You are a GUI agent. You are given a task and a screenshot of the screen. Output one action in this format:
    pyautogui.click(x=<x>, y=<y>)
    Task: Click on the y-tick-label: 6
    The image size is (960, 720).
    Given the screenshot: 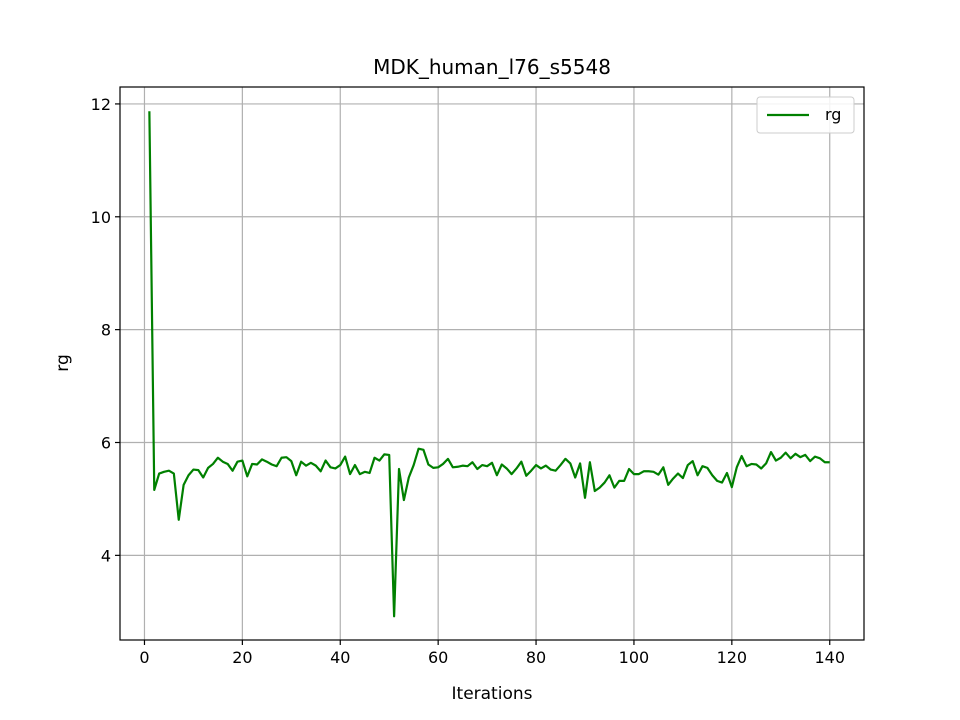 What is the action you would take?
    pyautogui.click(x=106, y=443)
    